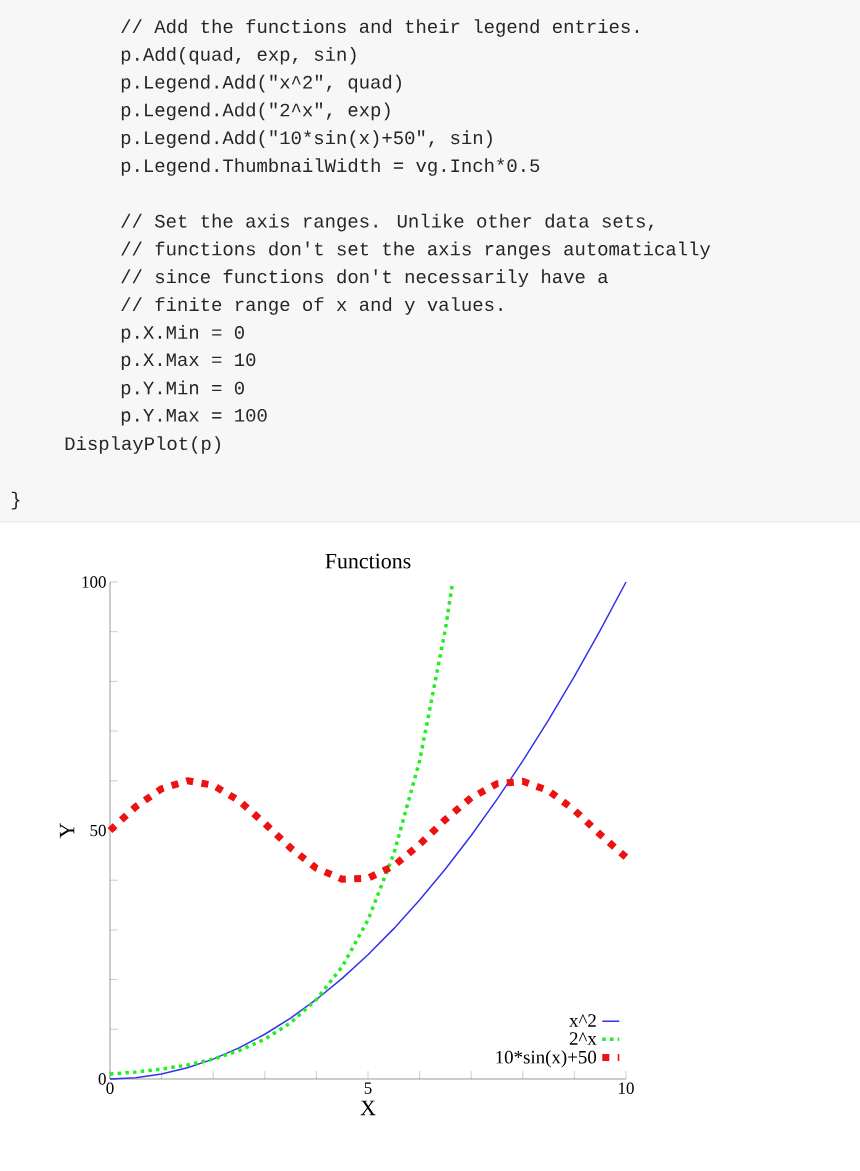 The width and height of the screenshot is (860, 1171). I want to click on text: // Set the axis ranges. Unlike other data sets,, so click(387, 222).